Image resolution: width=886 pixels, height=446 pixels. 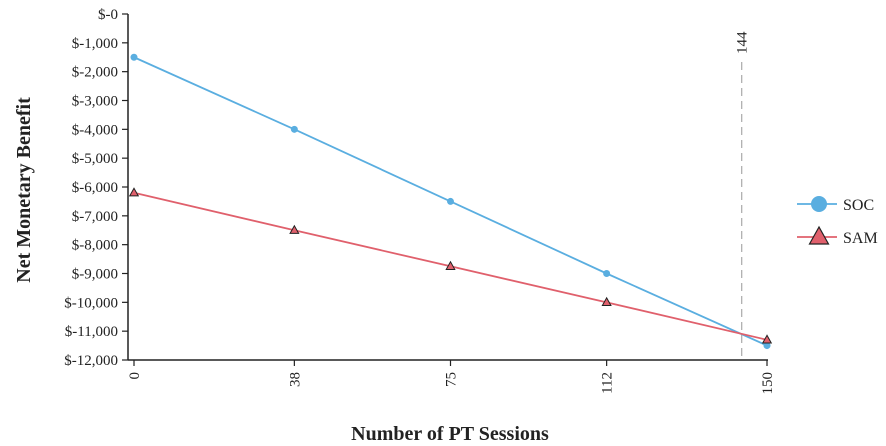 What do you see at coordinates (819, 204) in the screenshot?
I see `legend-marker-soc` at bounding box center [819, 204].